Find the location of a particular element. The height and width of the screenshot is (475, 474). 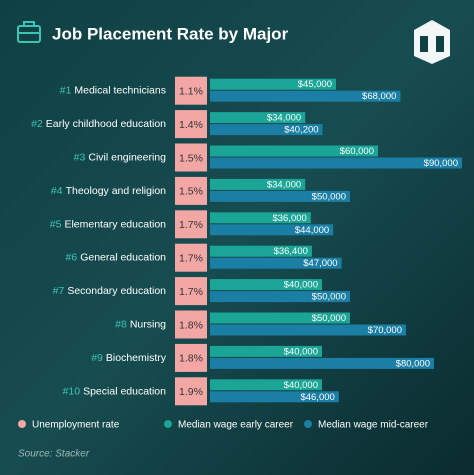

value-label: $47,000 is located at coordinates (320, 263).